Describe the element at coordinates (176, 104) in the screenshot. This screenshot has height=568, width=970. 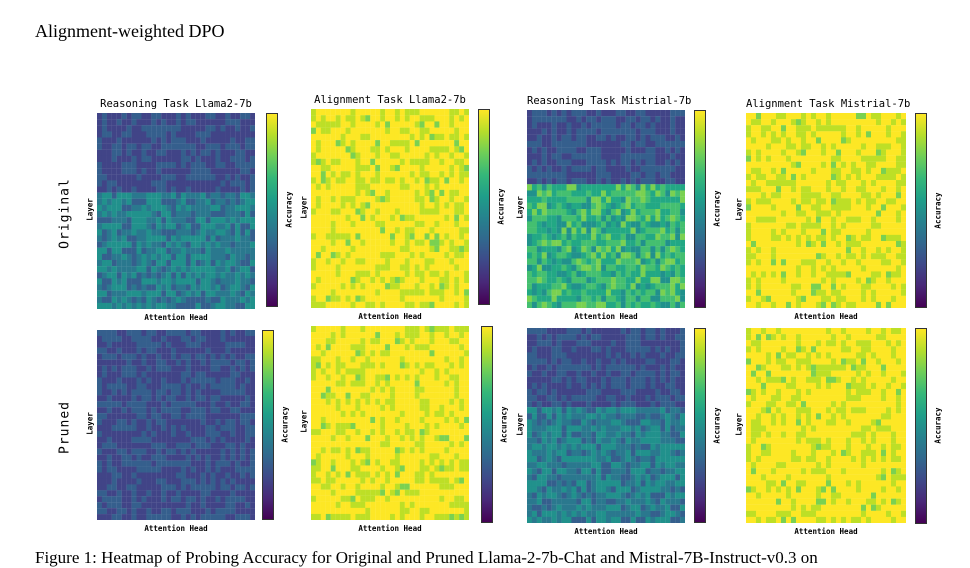
I see `panel-title: Reasoning Task Llama2-7b` at that location.